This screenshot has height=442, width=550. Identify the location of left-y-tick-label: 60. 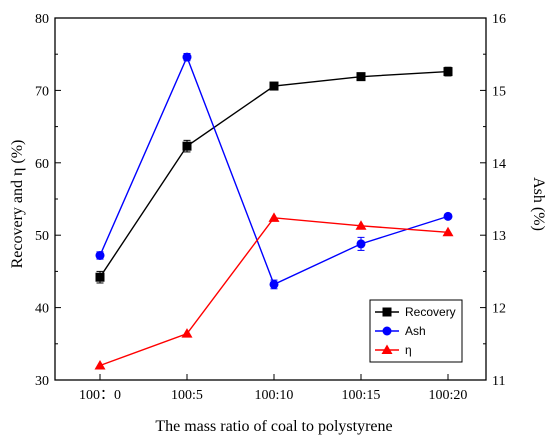
(42, 164).